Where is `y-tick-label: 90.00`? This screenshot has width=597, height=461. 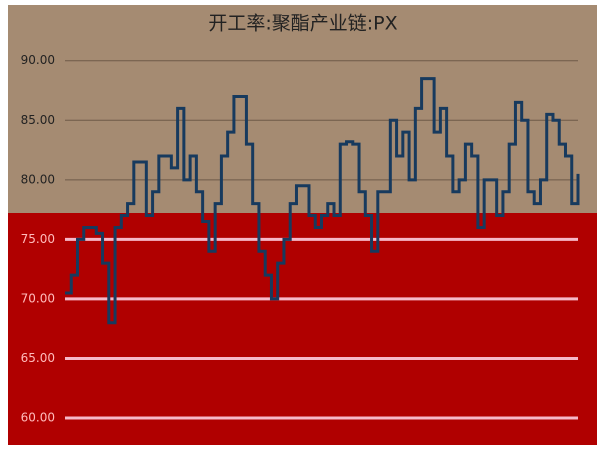 y-tick-label: 90.00 is located at coordinates (38, 60).